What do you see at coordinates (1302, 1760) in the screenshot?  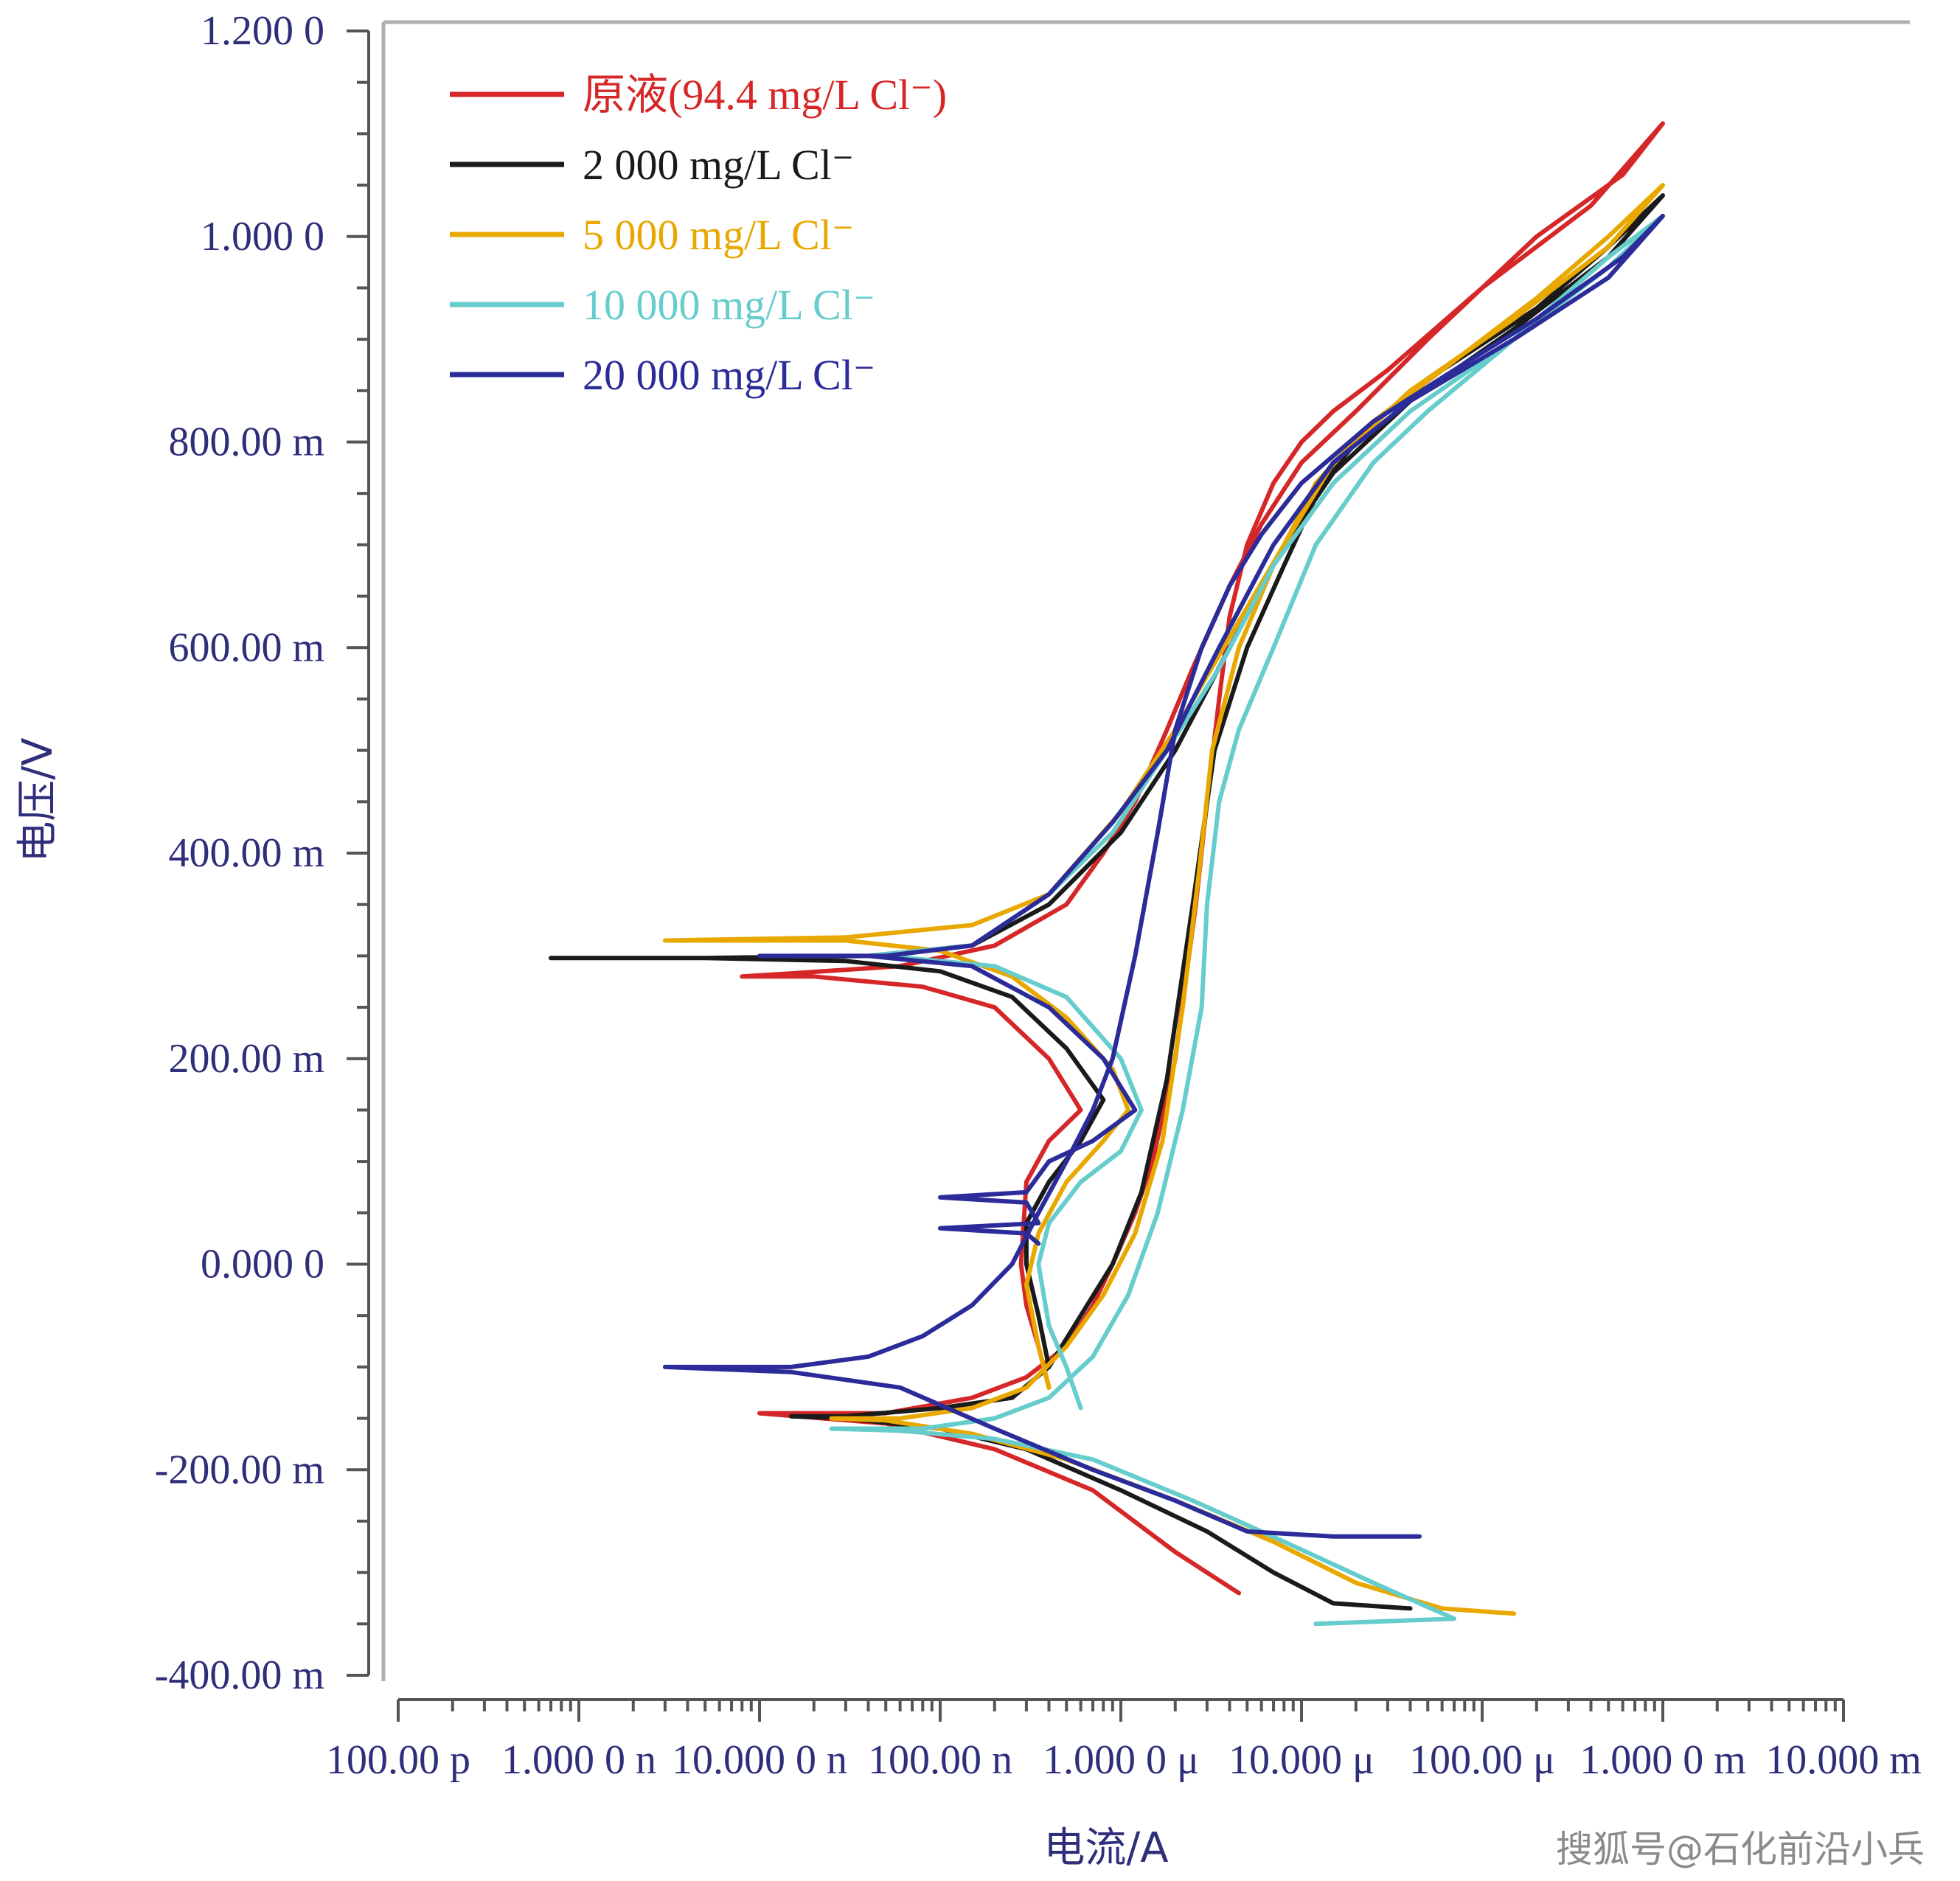 I see `x-tick-label: 10.000 μ` at bounding box center [1302, 1760].